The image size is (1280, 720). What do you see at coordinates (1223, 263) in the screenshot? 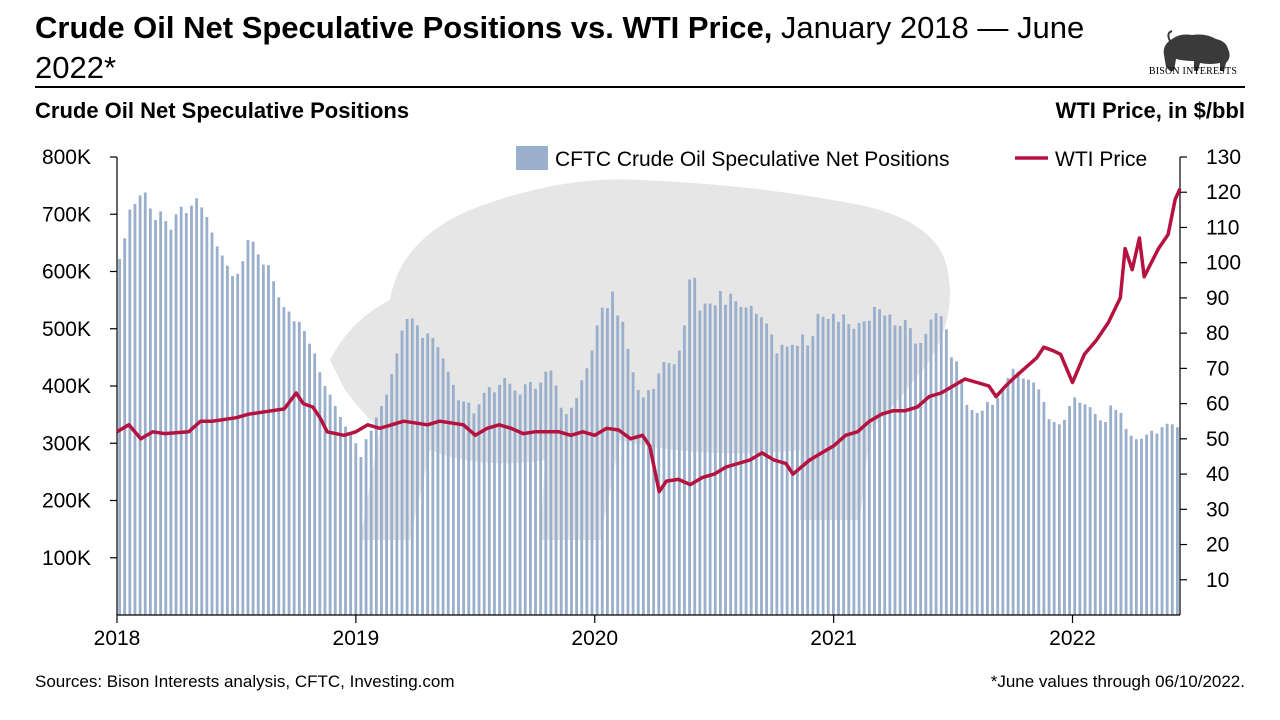
I see `right-tick-label: 100` at bounding box center [1223, 263].